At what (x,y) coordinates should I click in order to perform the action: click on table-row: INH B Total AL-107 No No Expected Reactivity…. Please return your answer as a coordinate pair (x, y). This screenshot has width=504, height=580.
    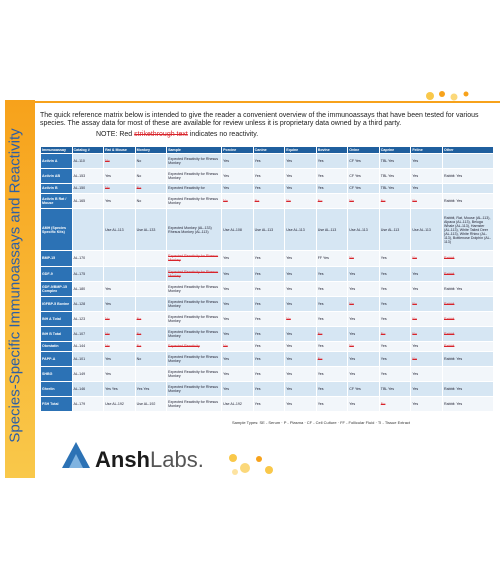
    Looking at the image, I should click on (267, 333).